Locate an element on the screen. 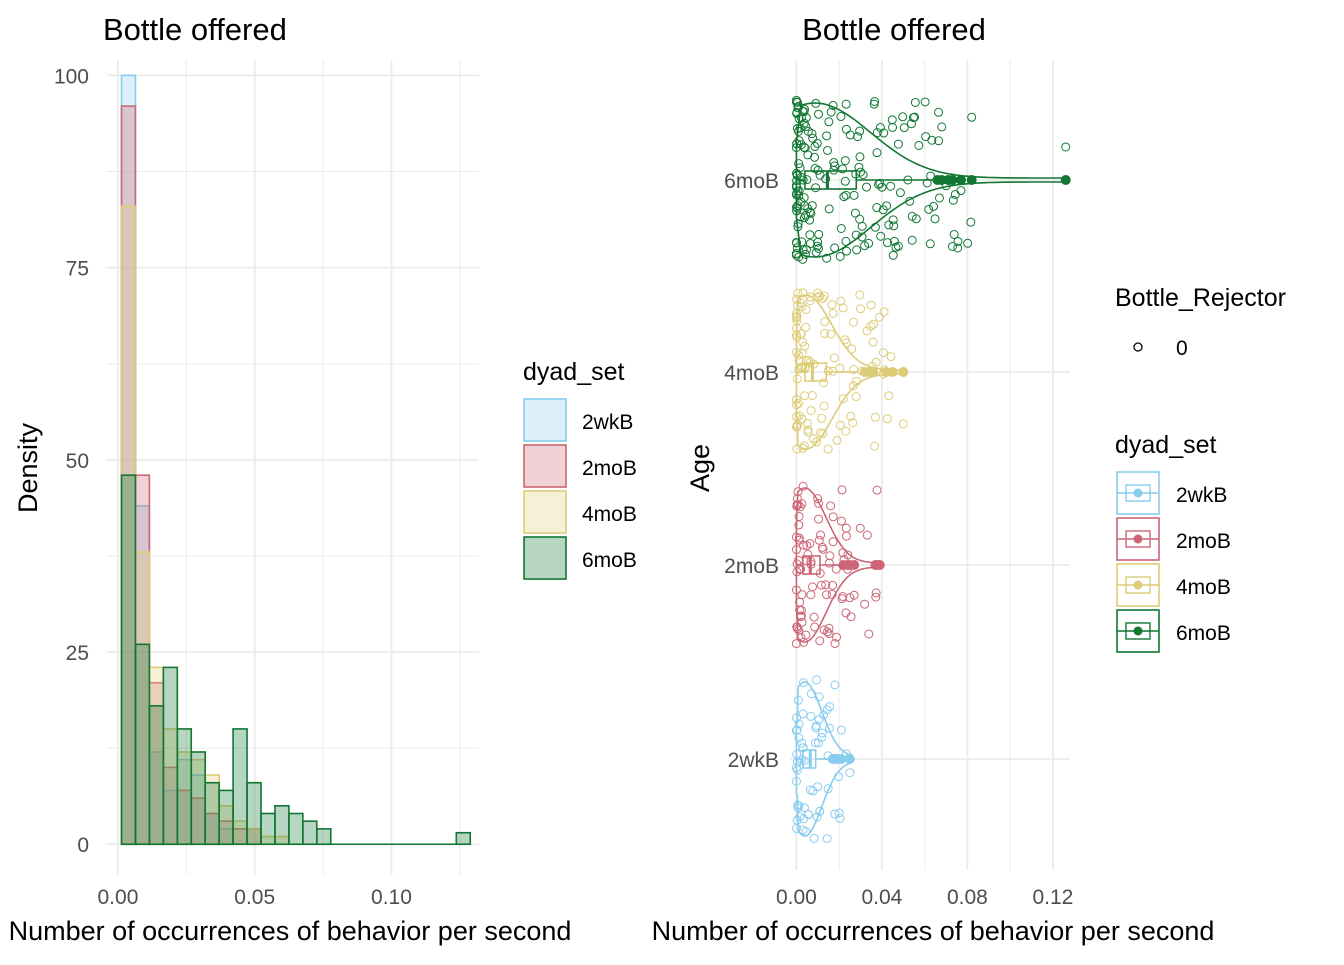  raincloud-y-axis-label: Age is located at coordinates (700, 468).